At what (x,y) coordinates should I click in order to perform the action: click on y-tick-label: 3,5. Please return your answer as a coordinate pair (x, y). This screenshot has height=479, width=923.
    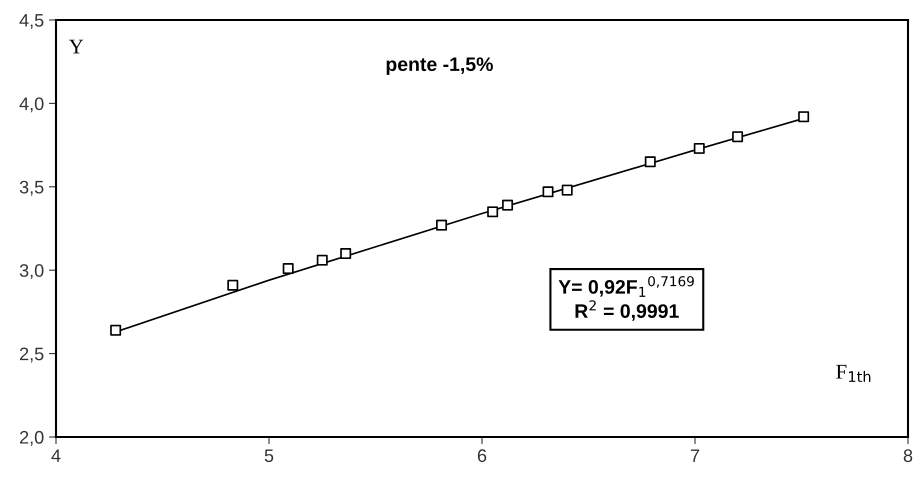
    Looking at the image, I should click on (32, 188).